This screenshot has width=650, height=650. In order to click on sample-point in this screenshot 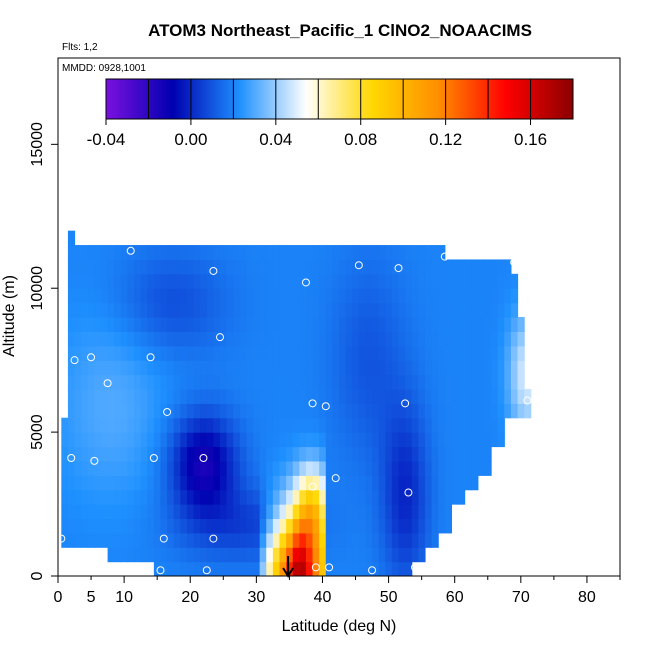, I will do `click(315, 567)`.